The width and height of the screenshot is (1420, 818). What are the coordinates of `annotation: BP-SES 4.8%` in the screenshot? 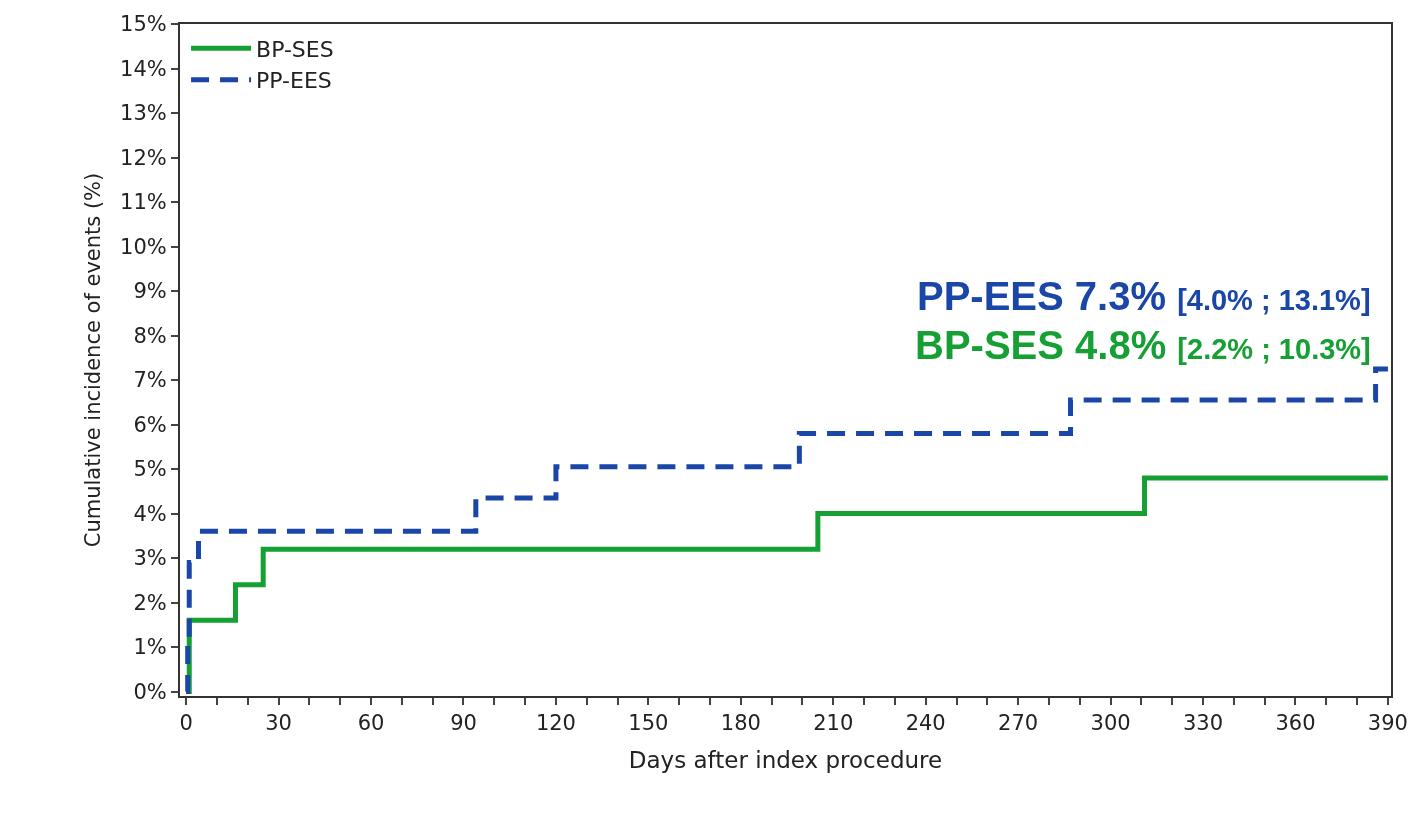 It's located at (1041, 345).